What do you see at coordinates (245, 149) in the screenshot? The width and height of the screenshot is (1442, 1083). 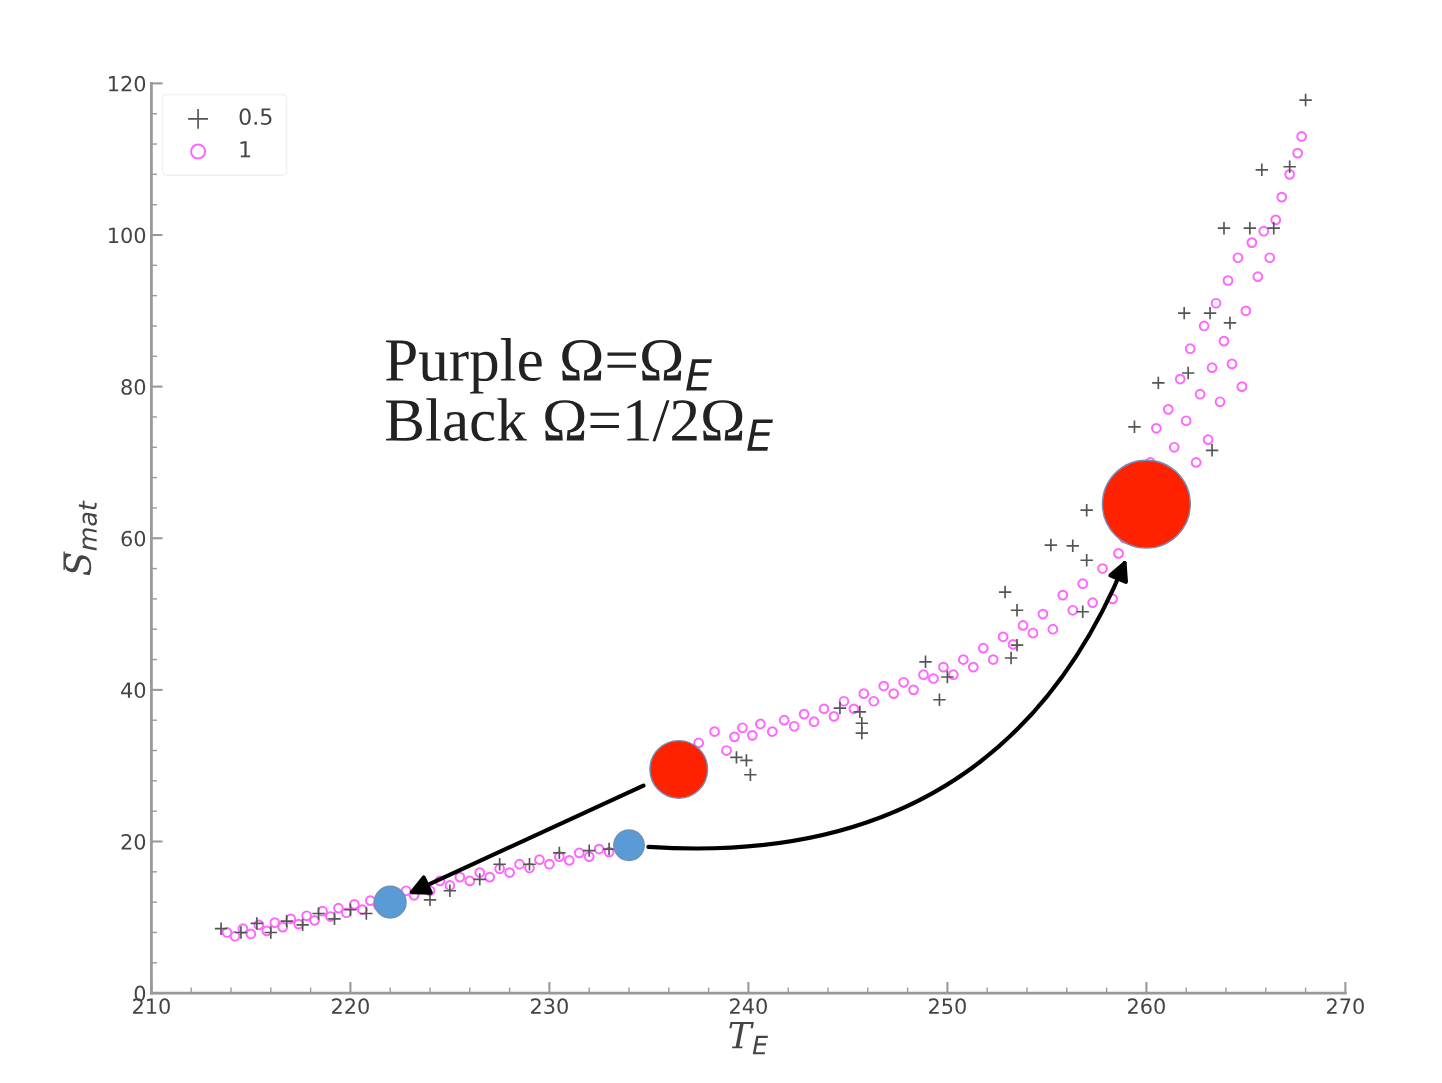 I see `legend-label: 1` at bounding box center [245, 149].